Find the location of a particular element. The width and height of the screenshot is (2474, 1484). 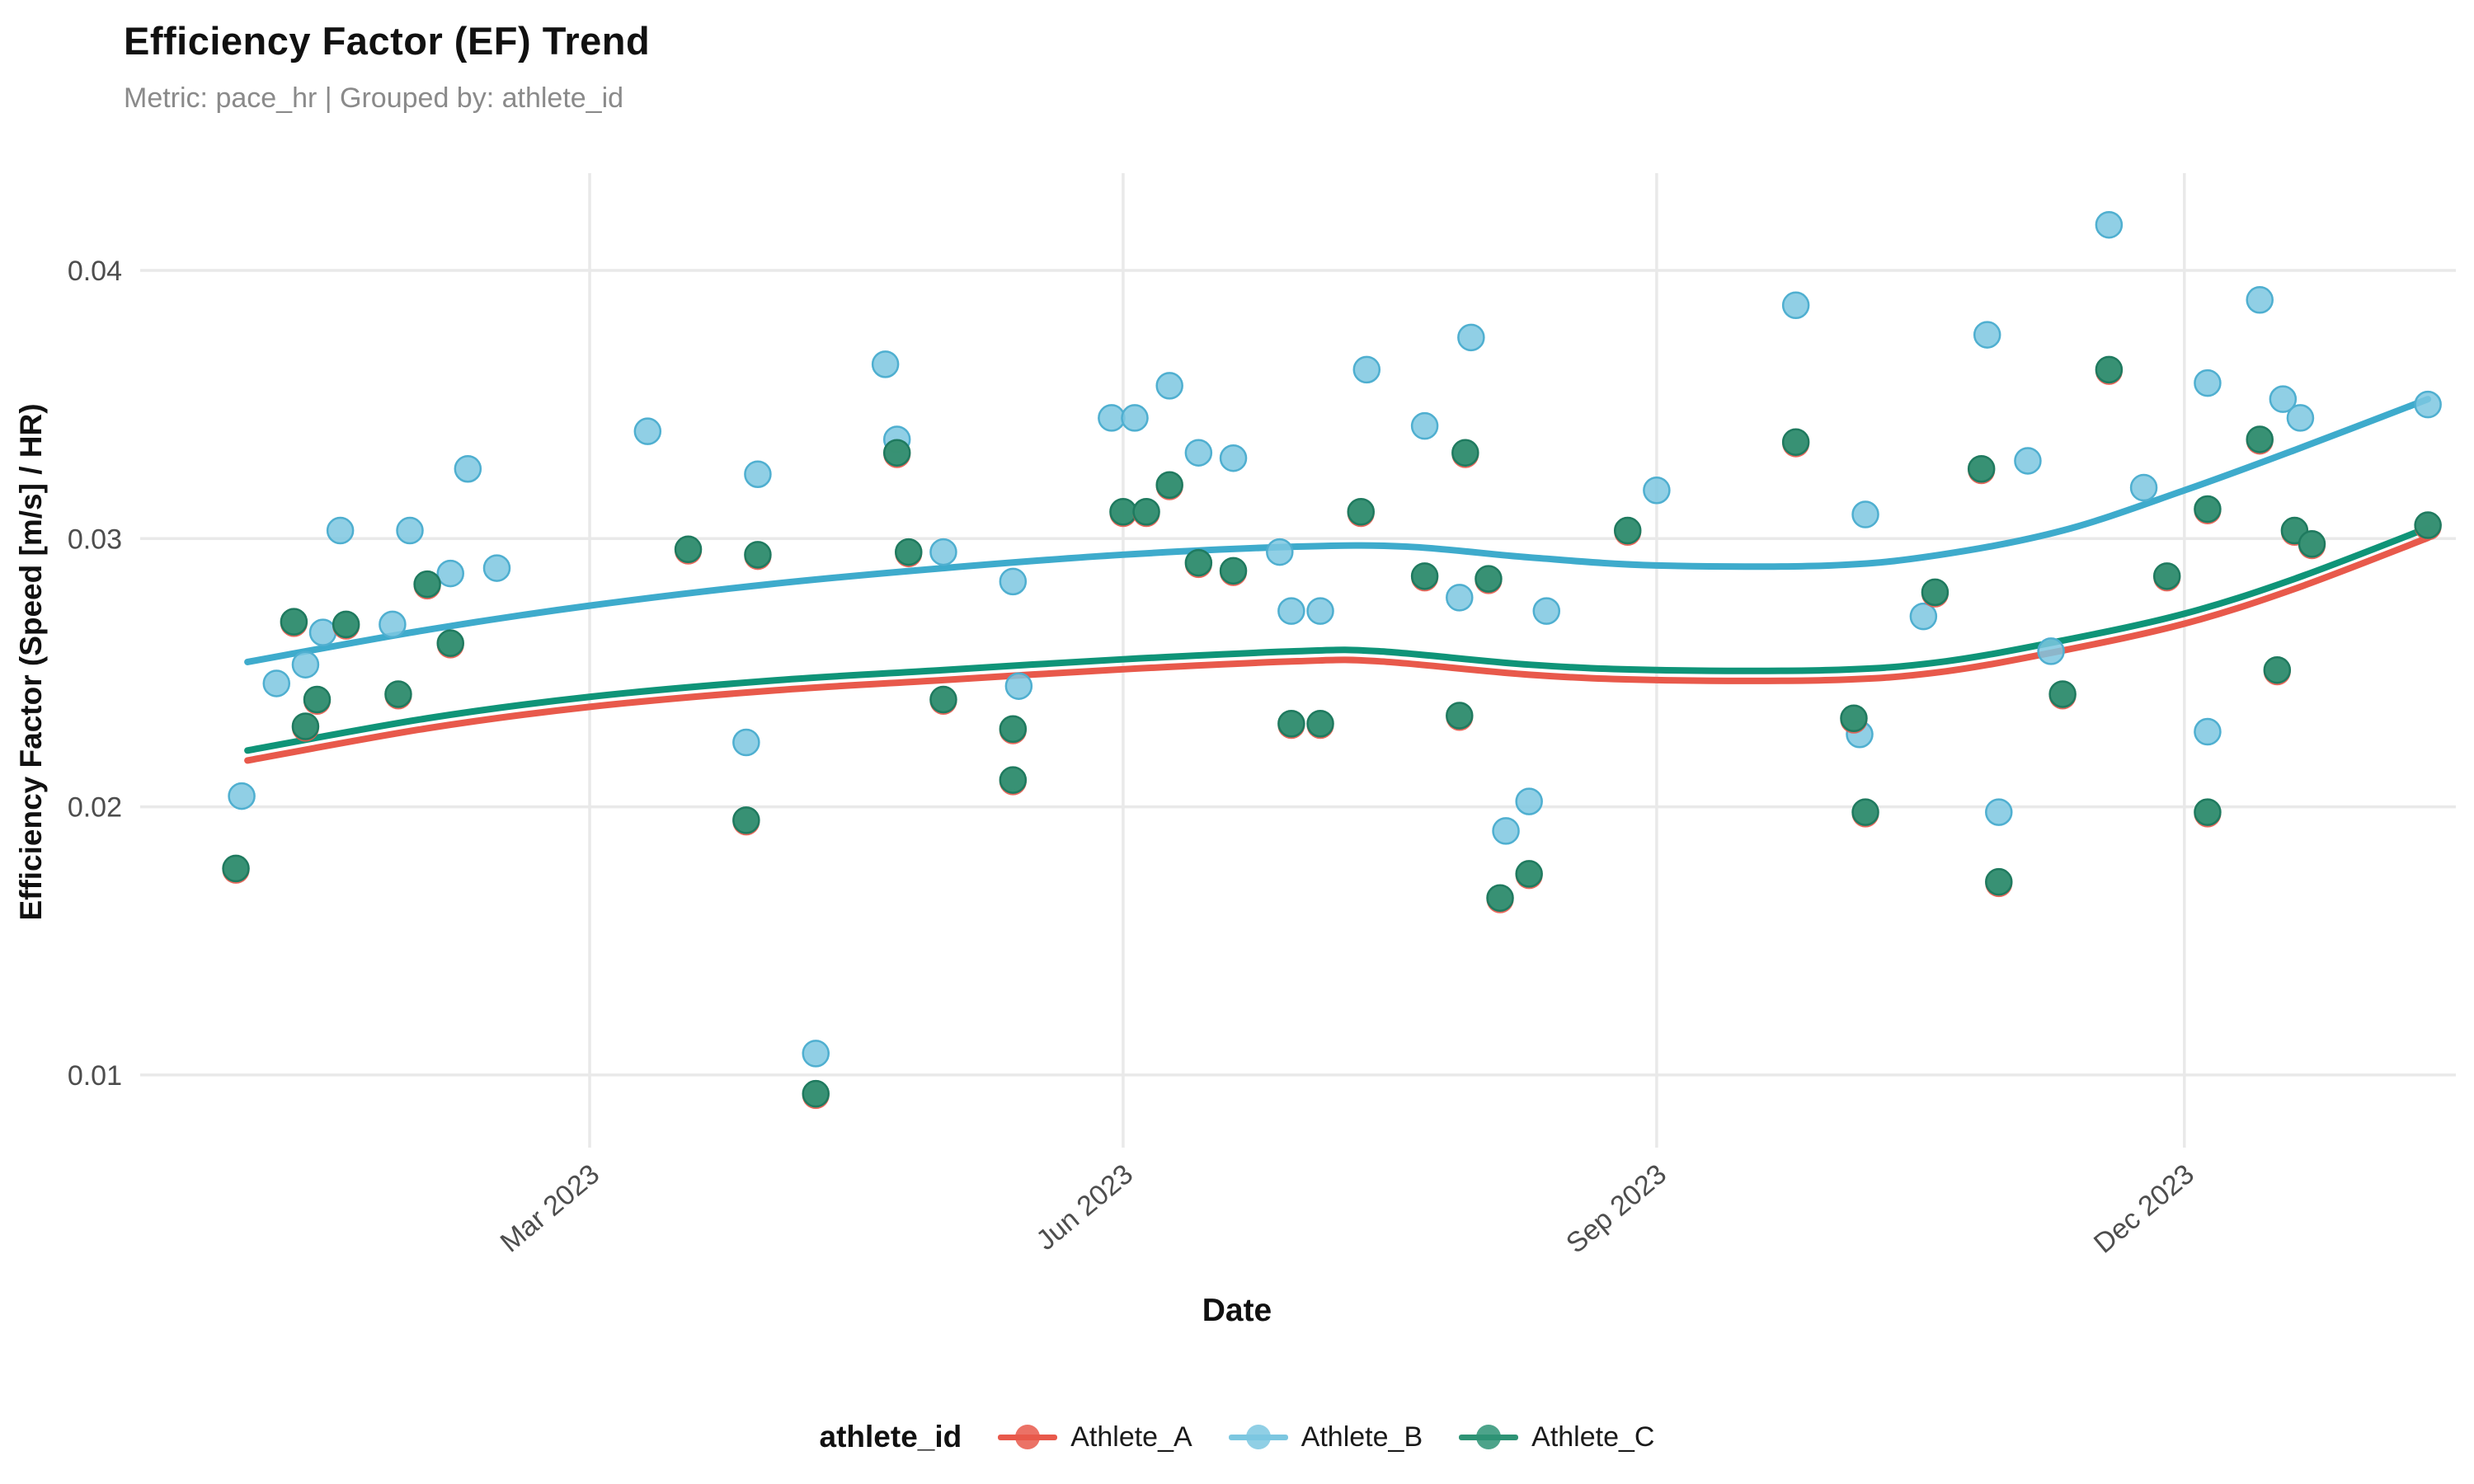

trend-line-athlete-c is located at coordinates (1338, 639).